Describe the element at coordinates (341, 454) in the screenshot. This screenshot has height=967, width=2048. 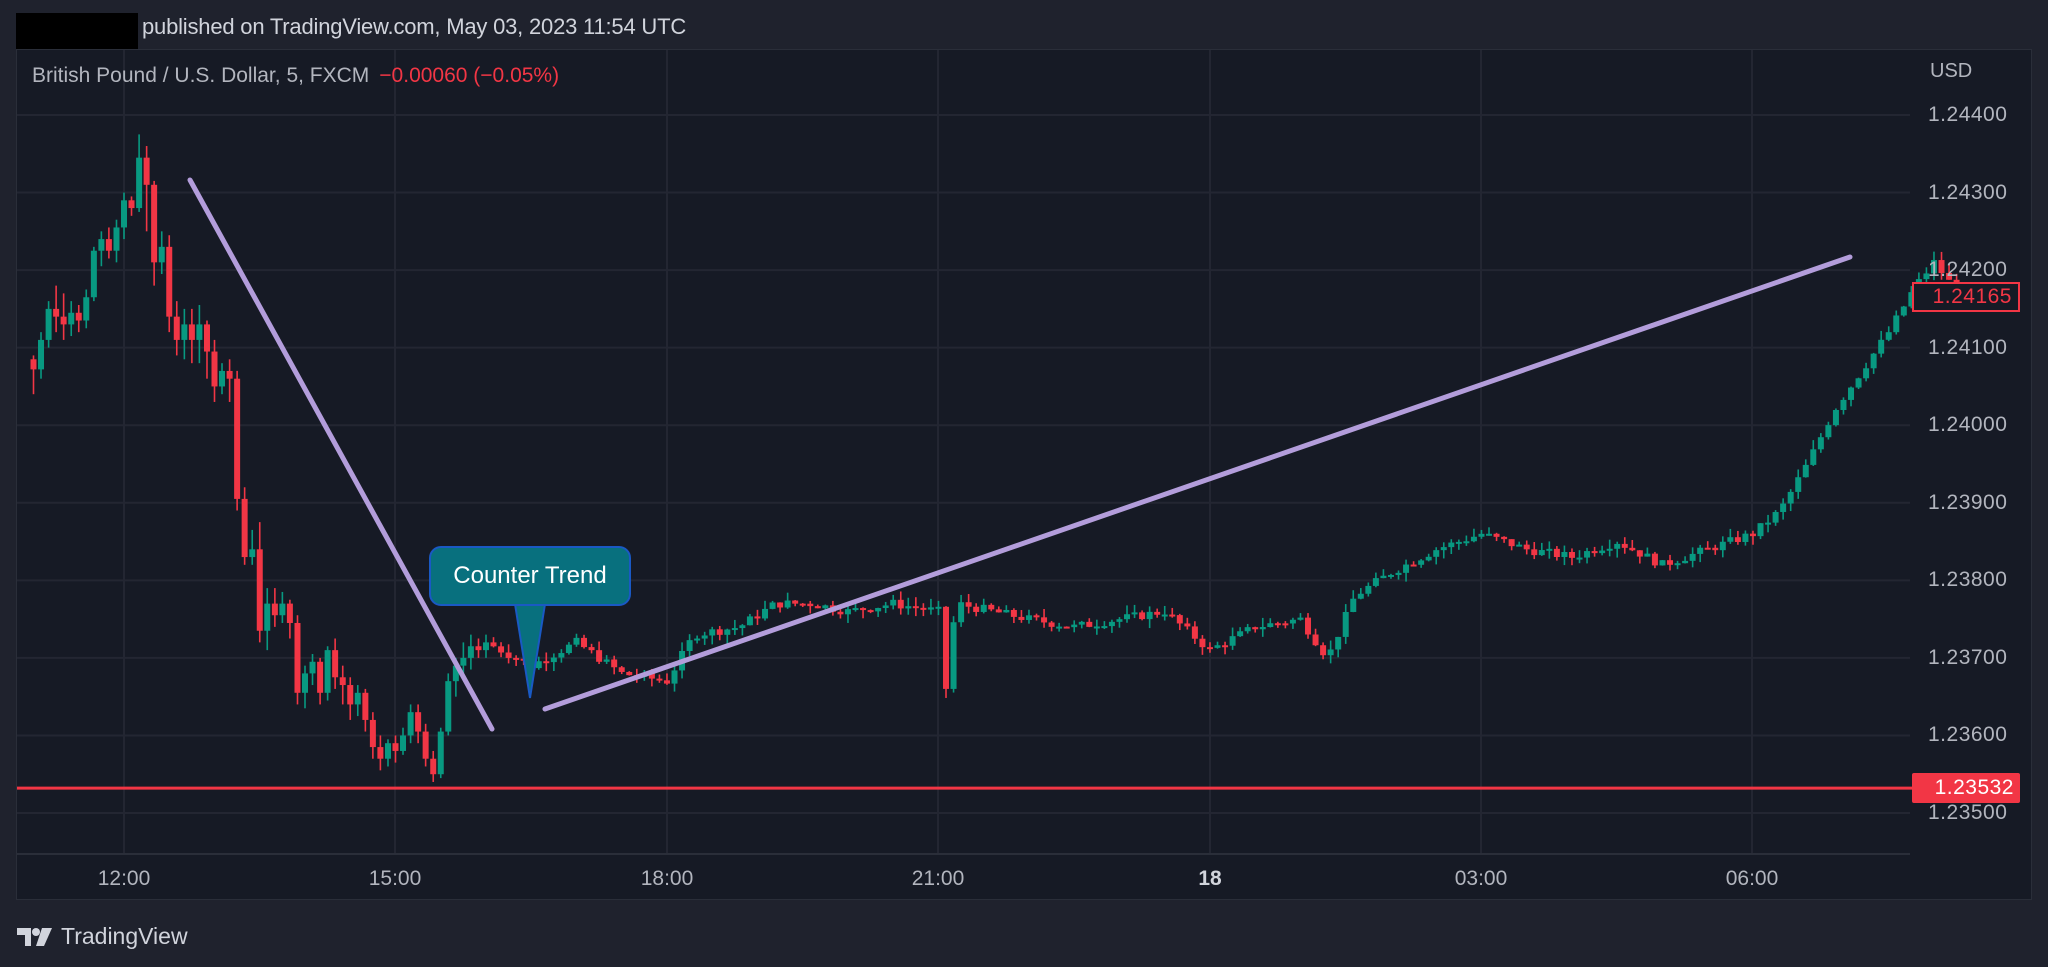
I see `down-trendline` at that location.